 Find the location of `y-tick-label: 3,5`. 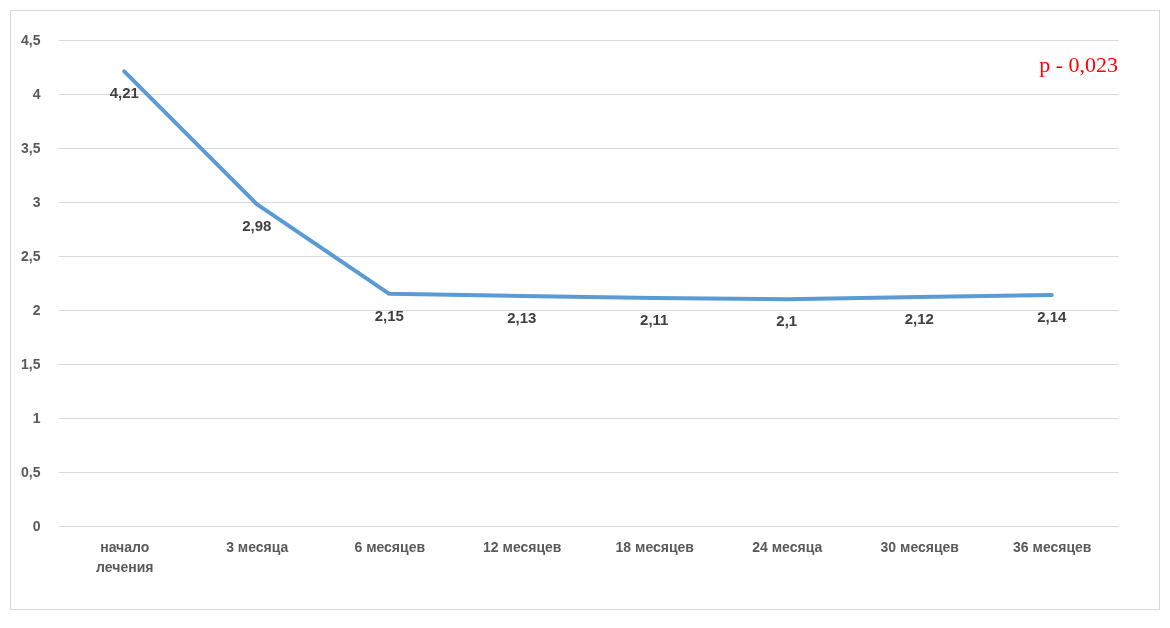

y-tick-label: 3,5 is located at coordinates (31, 147).